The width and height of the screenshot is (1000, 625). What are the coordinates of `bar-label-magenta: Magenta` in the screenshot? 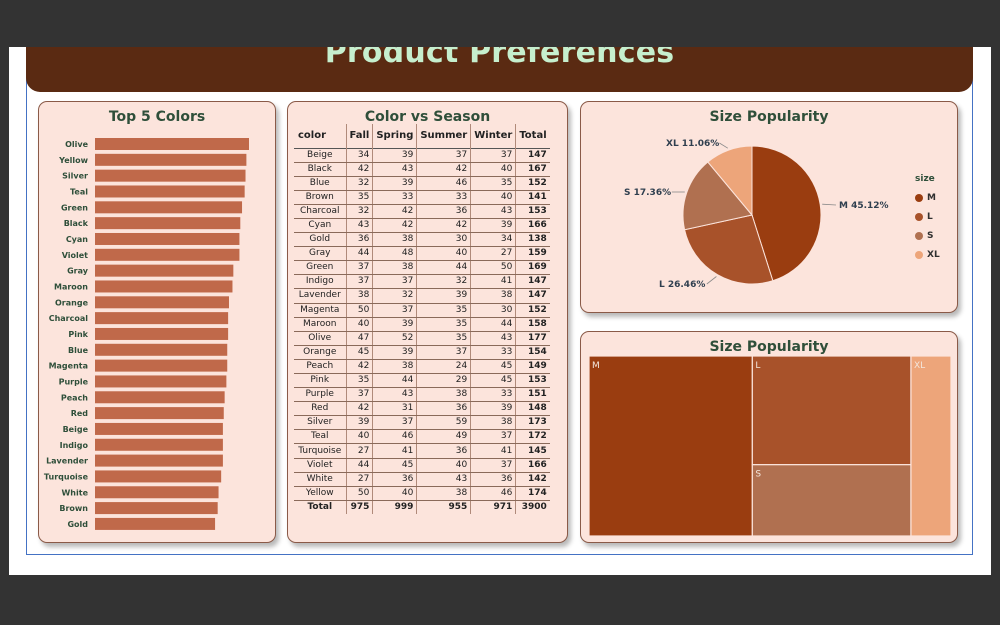 It's located at (68, 366).